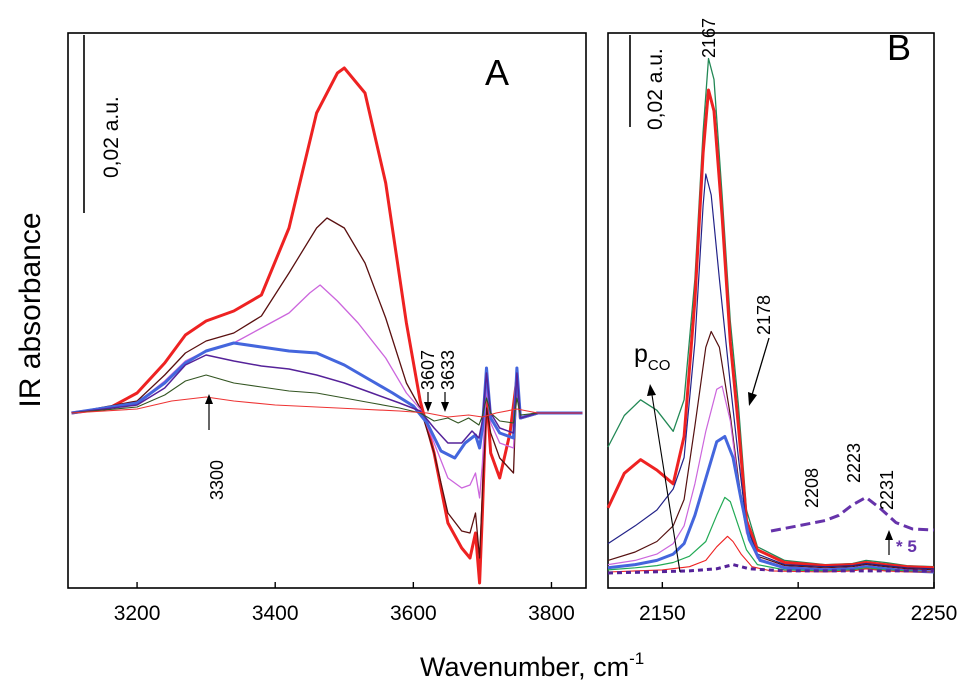  What do you see at coordinates (111, 137) in the screenshot?
I see `scale-bar-a-label: 0,02 a.u.` at bounding box center [111, 137].